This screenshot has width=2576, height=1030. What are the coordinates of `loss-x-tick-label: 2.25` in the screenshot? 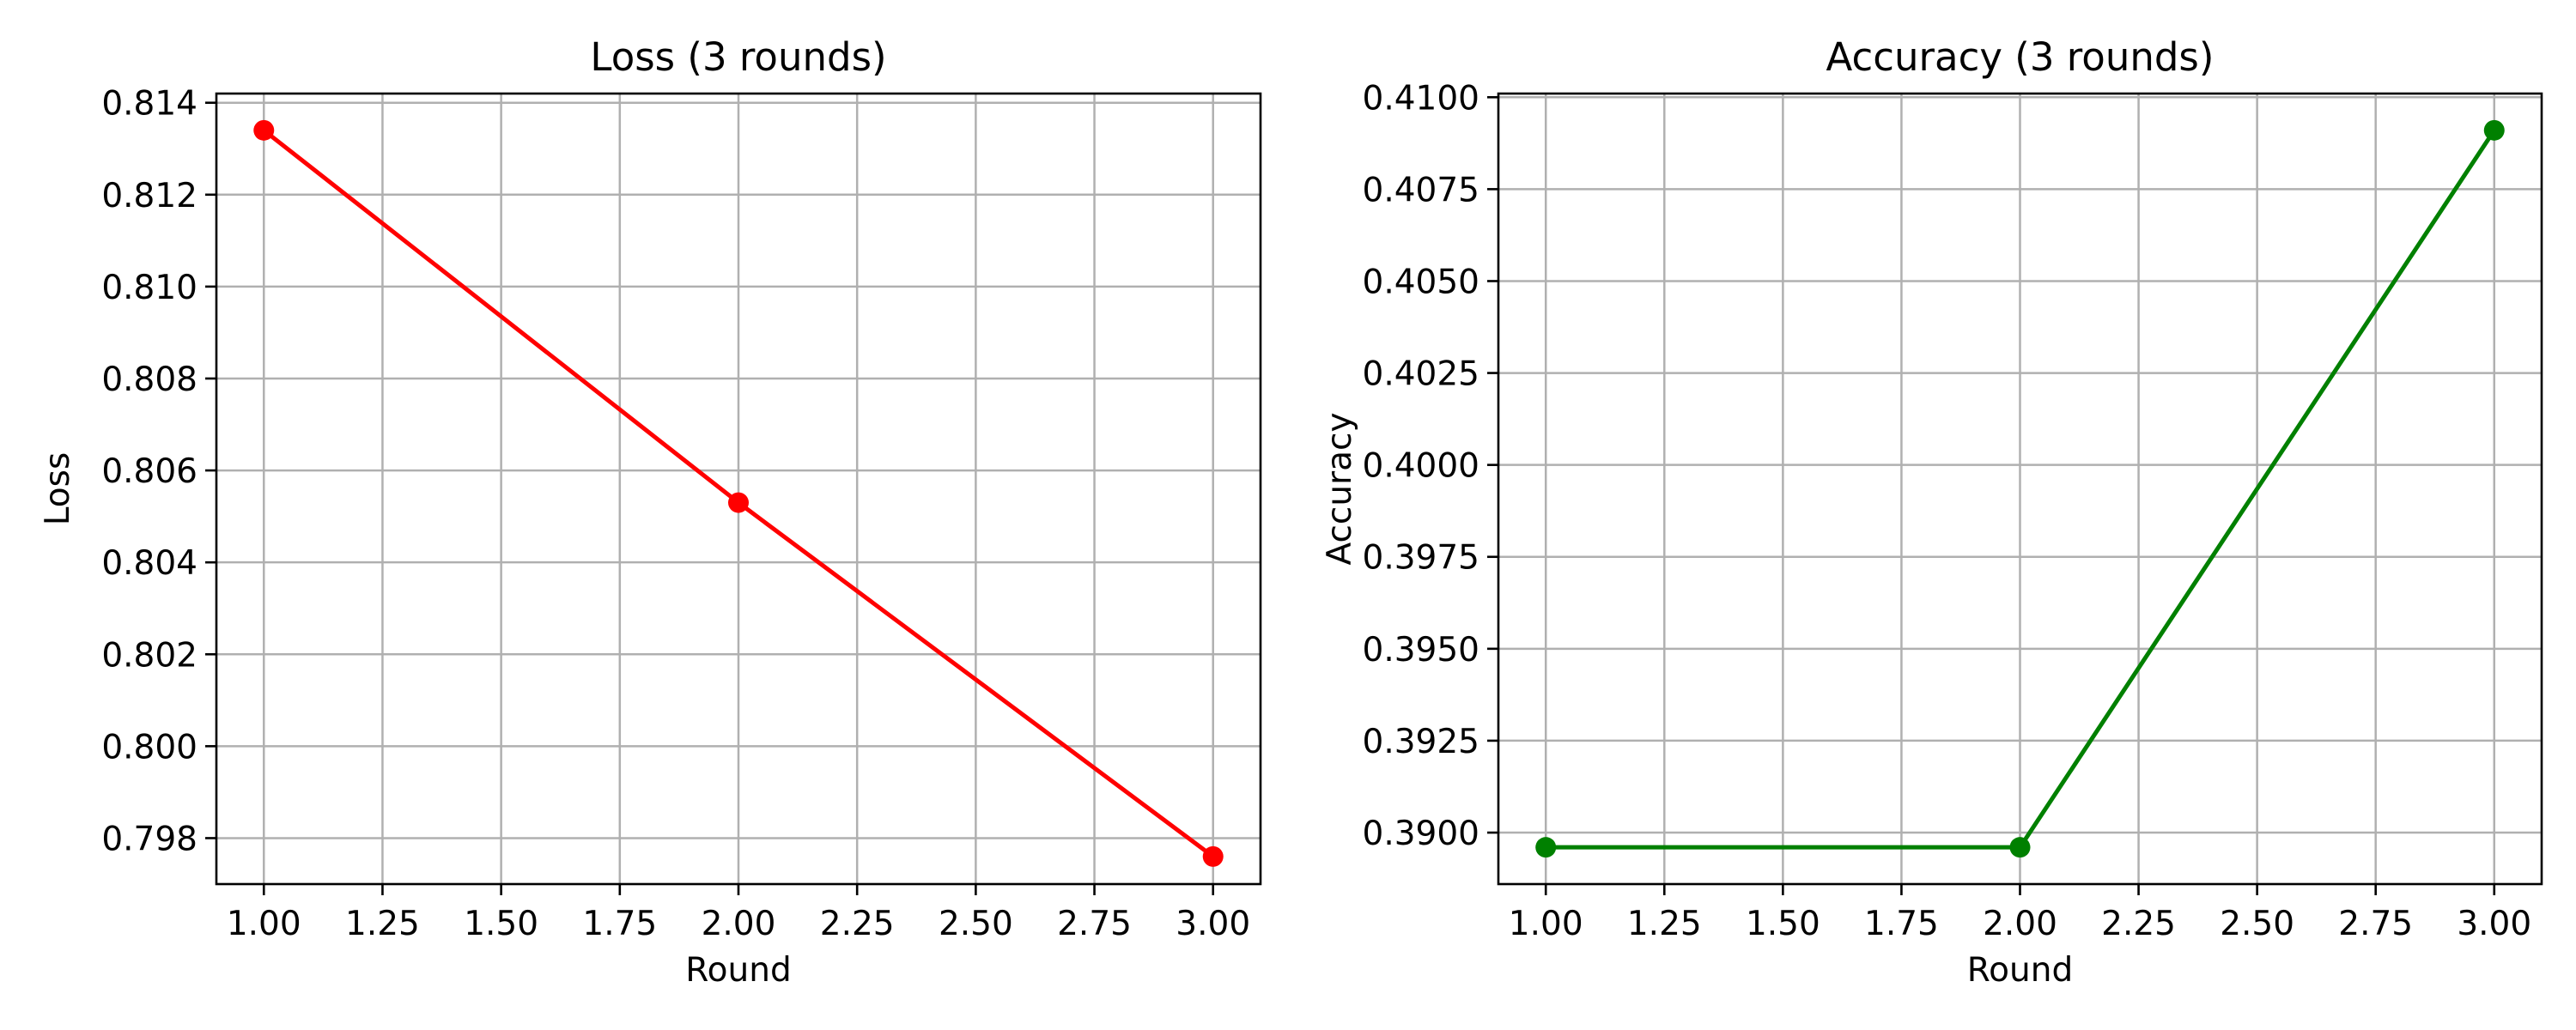 It's located at (857, 924).